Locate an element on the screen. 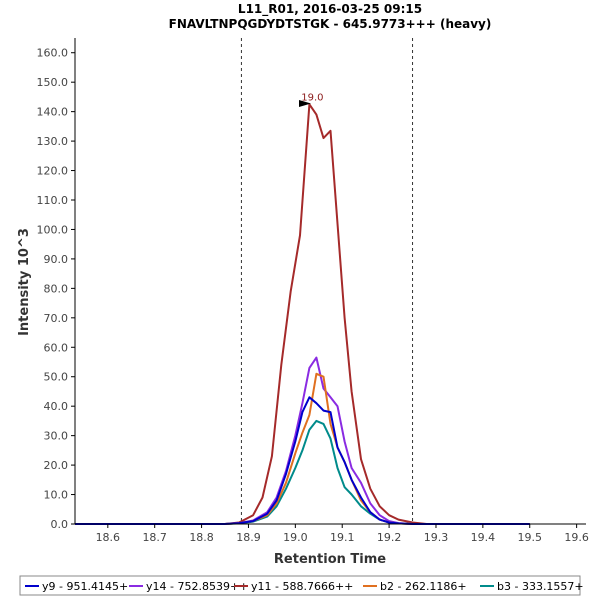  y-tick-label-8: 80.0 is located at coordinates (56, 288).